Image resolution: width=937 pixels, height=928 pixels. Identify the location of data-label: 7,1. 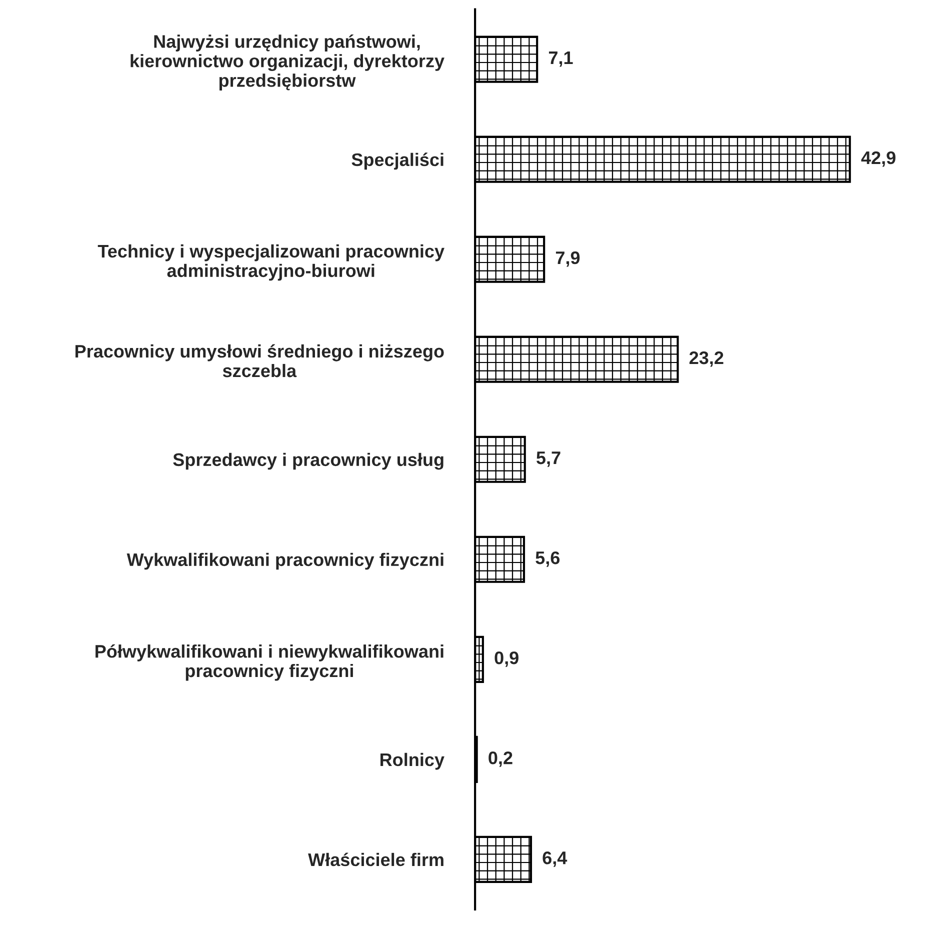
(560, 59).